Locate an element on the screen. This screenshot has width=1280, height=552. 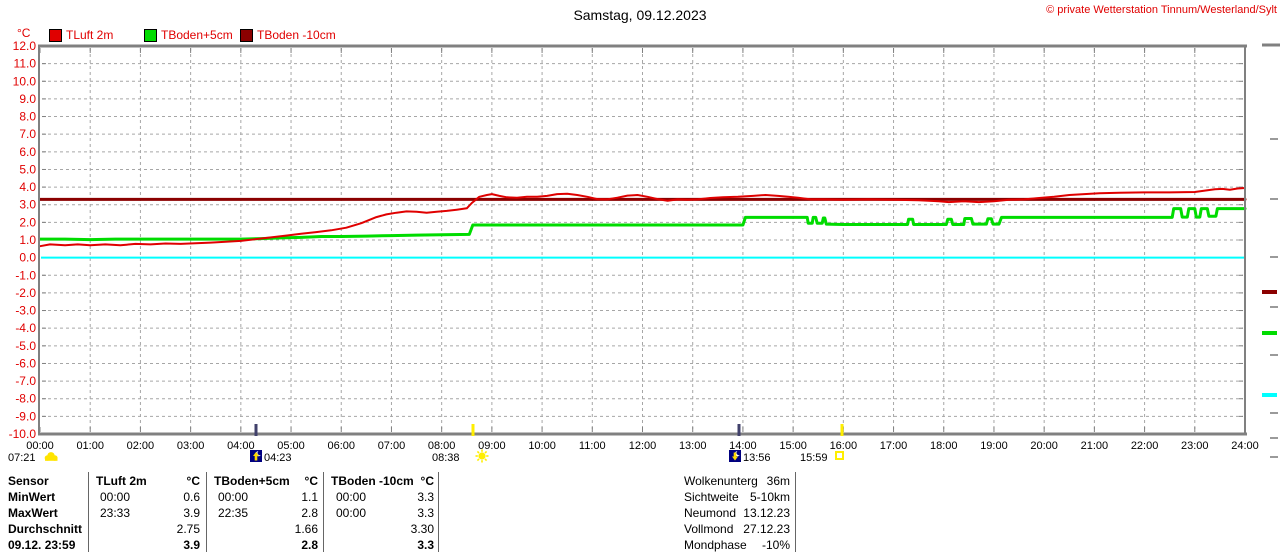
info-value: 36m is located at coordinates (778, 481).